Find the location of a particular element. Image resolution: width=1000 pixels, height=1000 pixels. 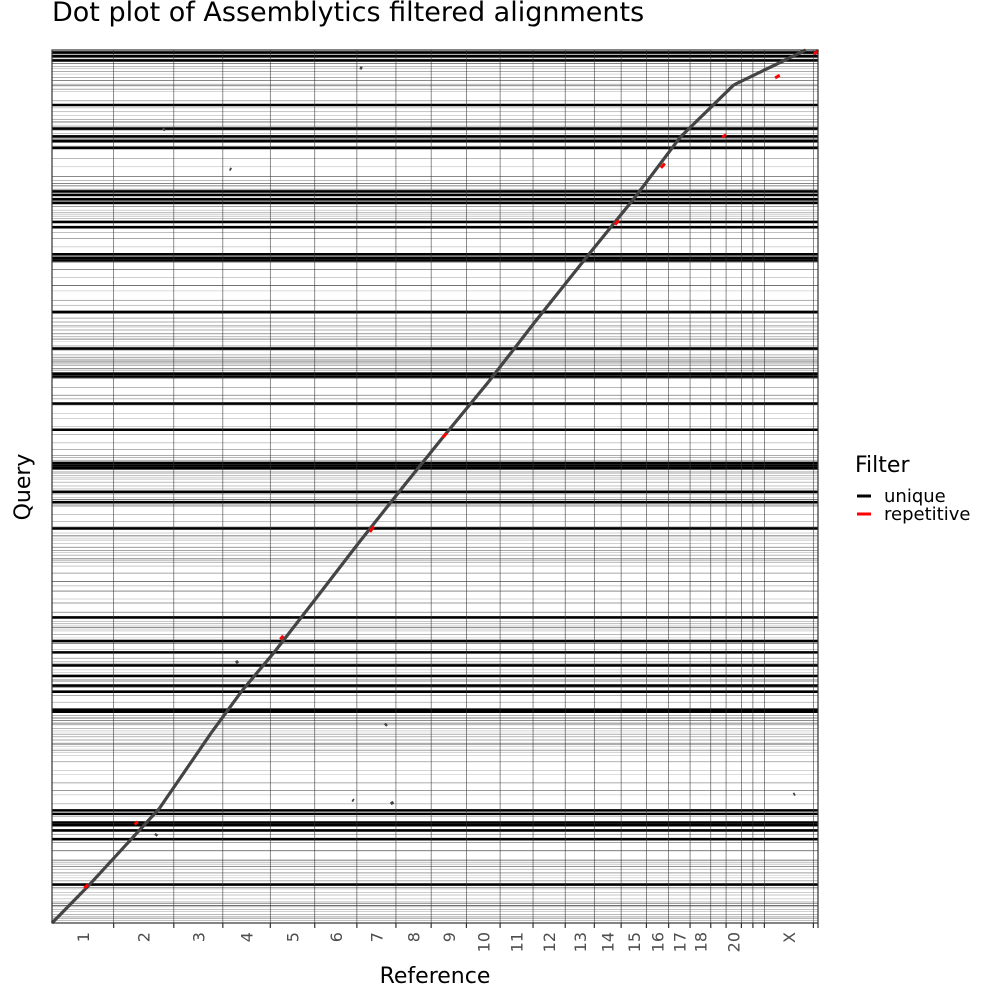

x-tick-label: 12 is located at coordinates (549, 942).